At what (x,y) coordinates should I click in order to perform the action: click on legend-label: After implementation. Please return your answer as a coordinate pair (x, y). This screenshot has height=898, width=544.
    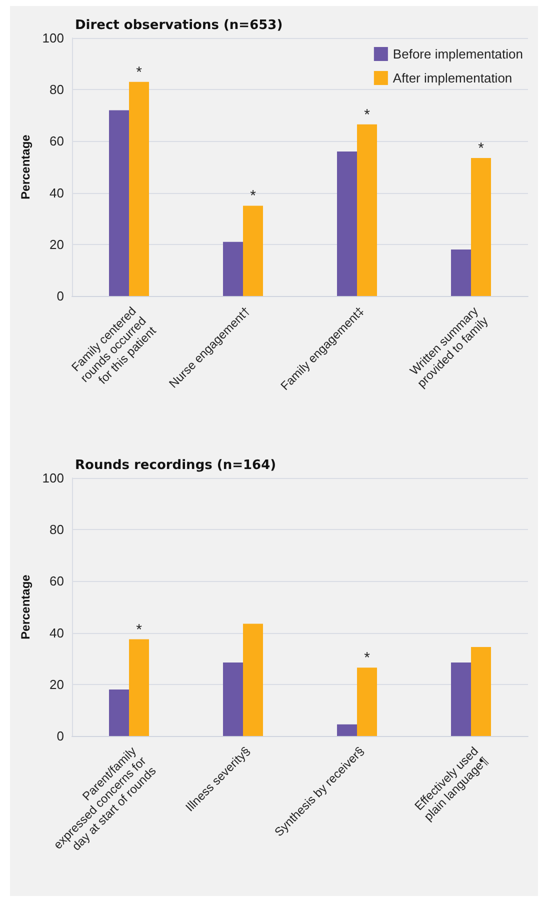
    Looking at the image, I should click on (452, 78).